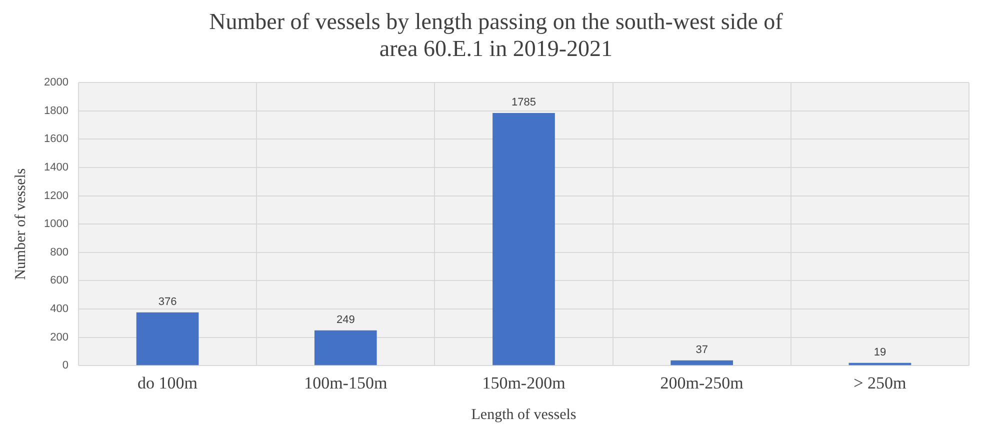  I want to click on y-tick-label: 0, so click(65, 366).